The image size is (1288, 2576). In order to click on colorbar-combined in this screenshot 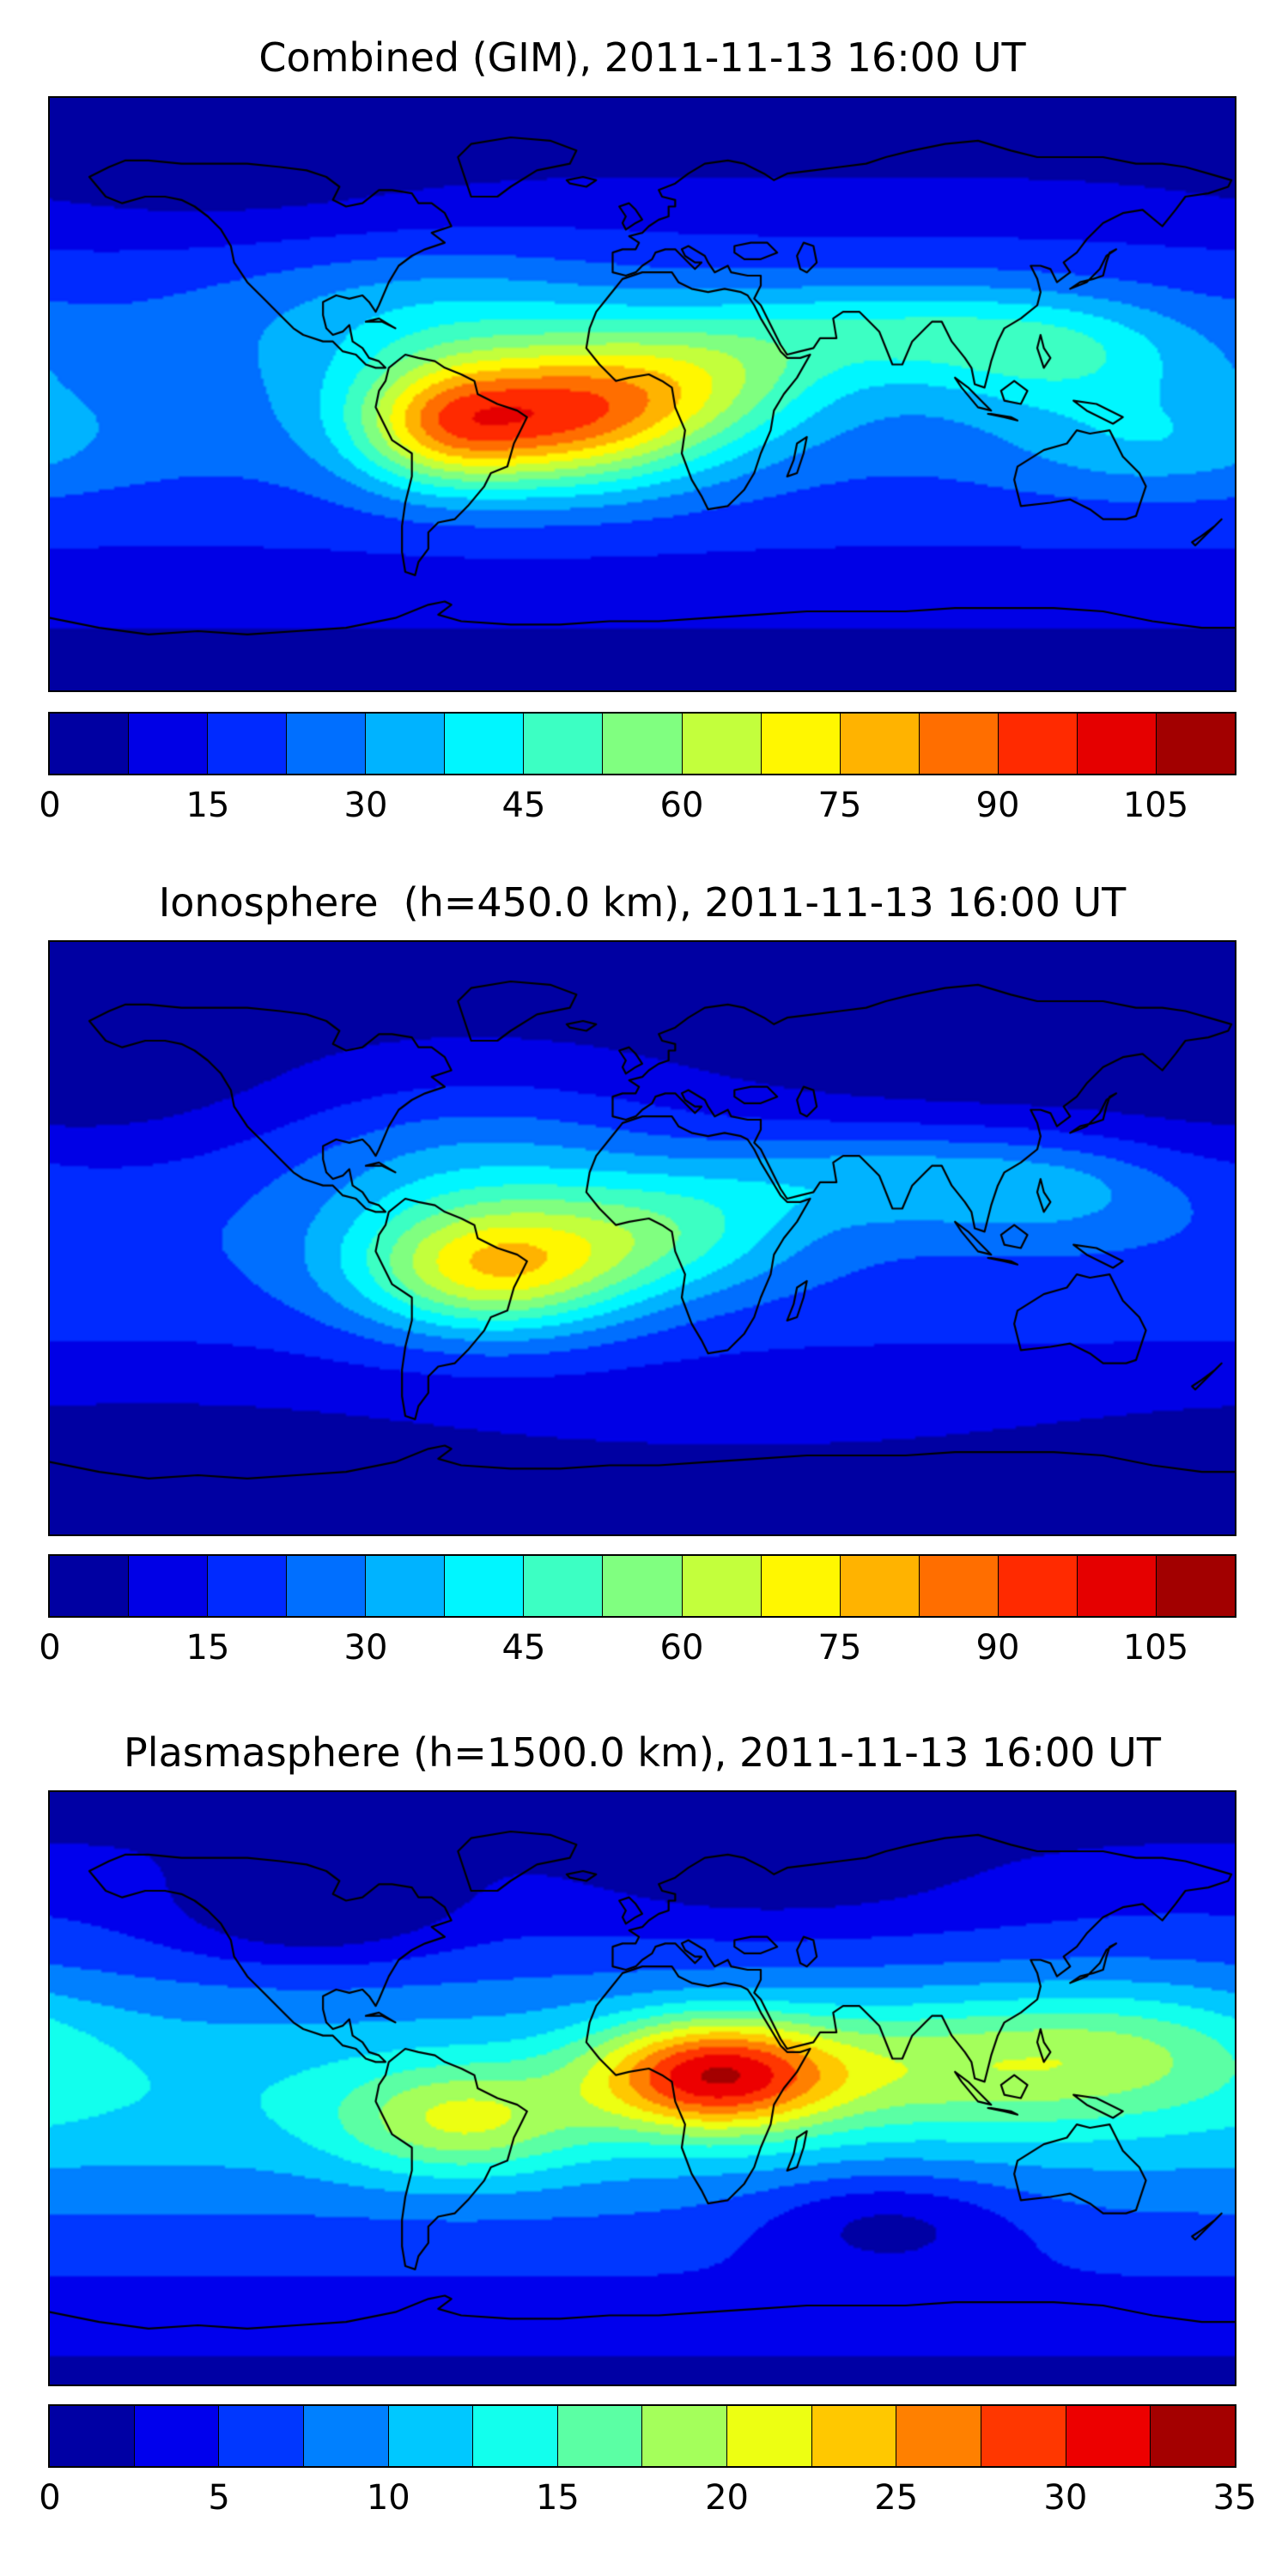, I will do `click(642, 744)`.